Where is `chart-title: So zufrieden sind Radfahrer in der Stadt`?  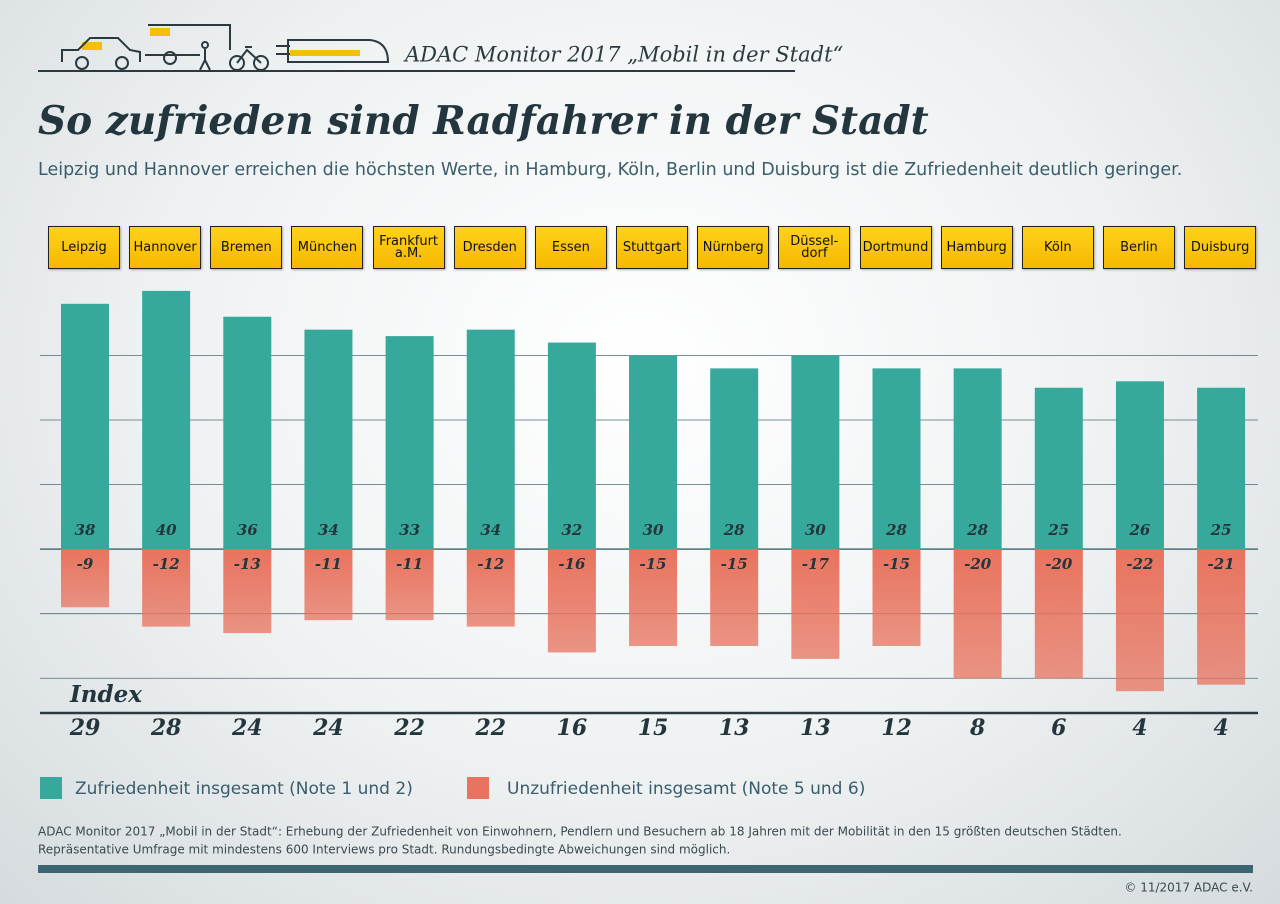
chart-title: So zufrieden sind Radfahrer in der Stadt is located at coordinates (483, 121).